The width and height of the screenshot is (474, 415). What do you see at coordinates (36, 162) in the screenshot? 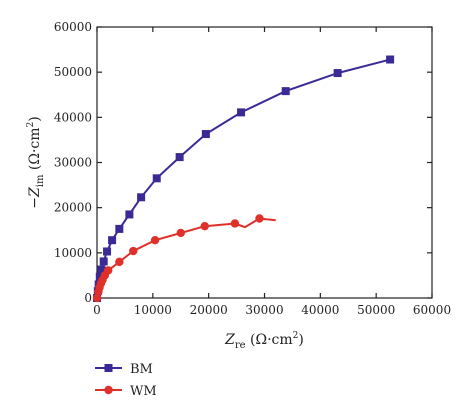
I see `y-axis-label: −Zim (Ω·cm2)` at bounding box center [36, 162].